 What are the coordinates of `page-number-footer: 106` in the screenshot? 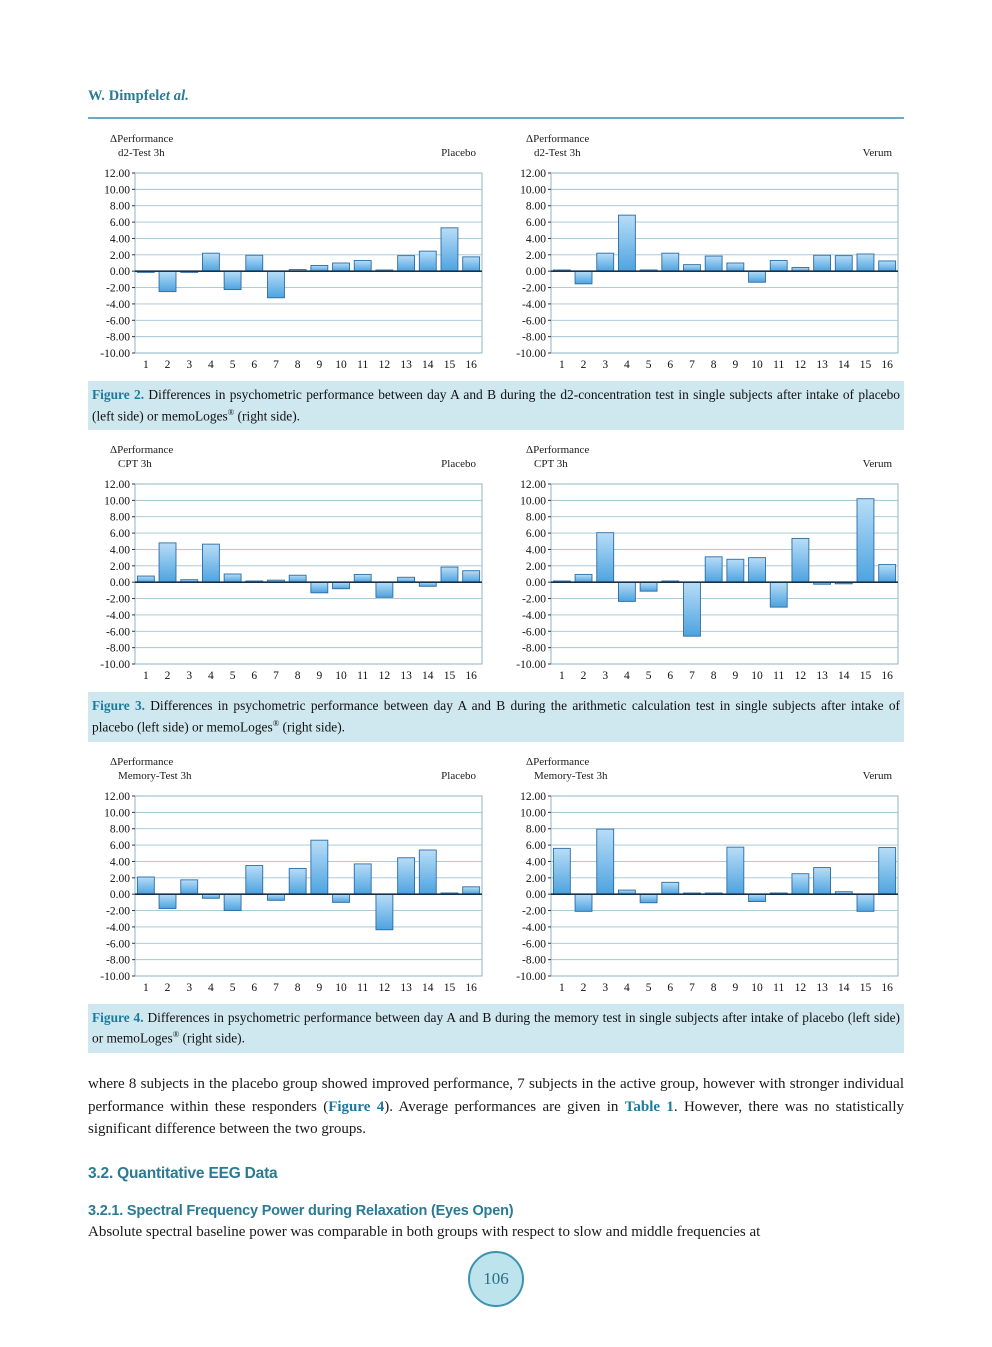 It's located at (496, 1279).